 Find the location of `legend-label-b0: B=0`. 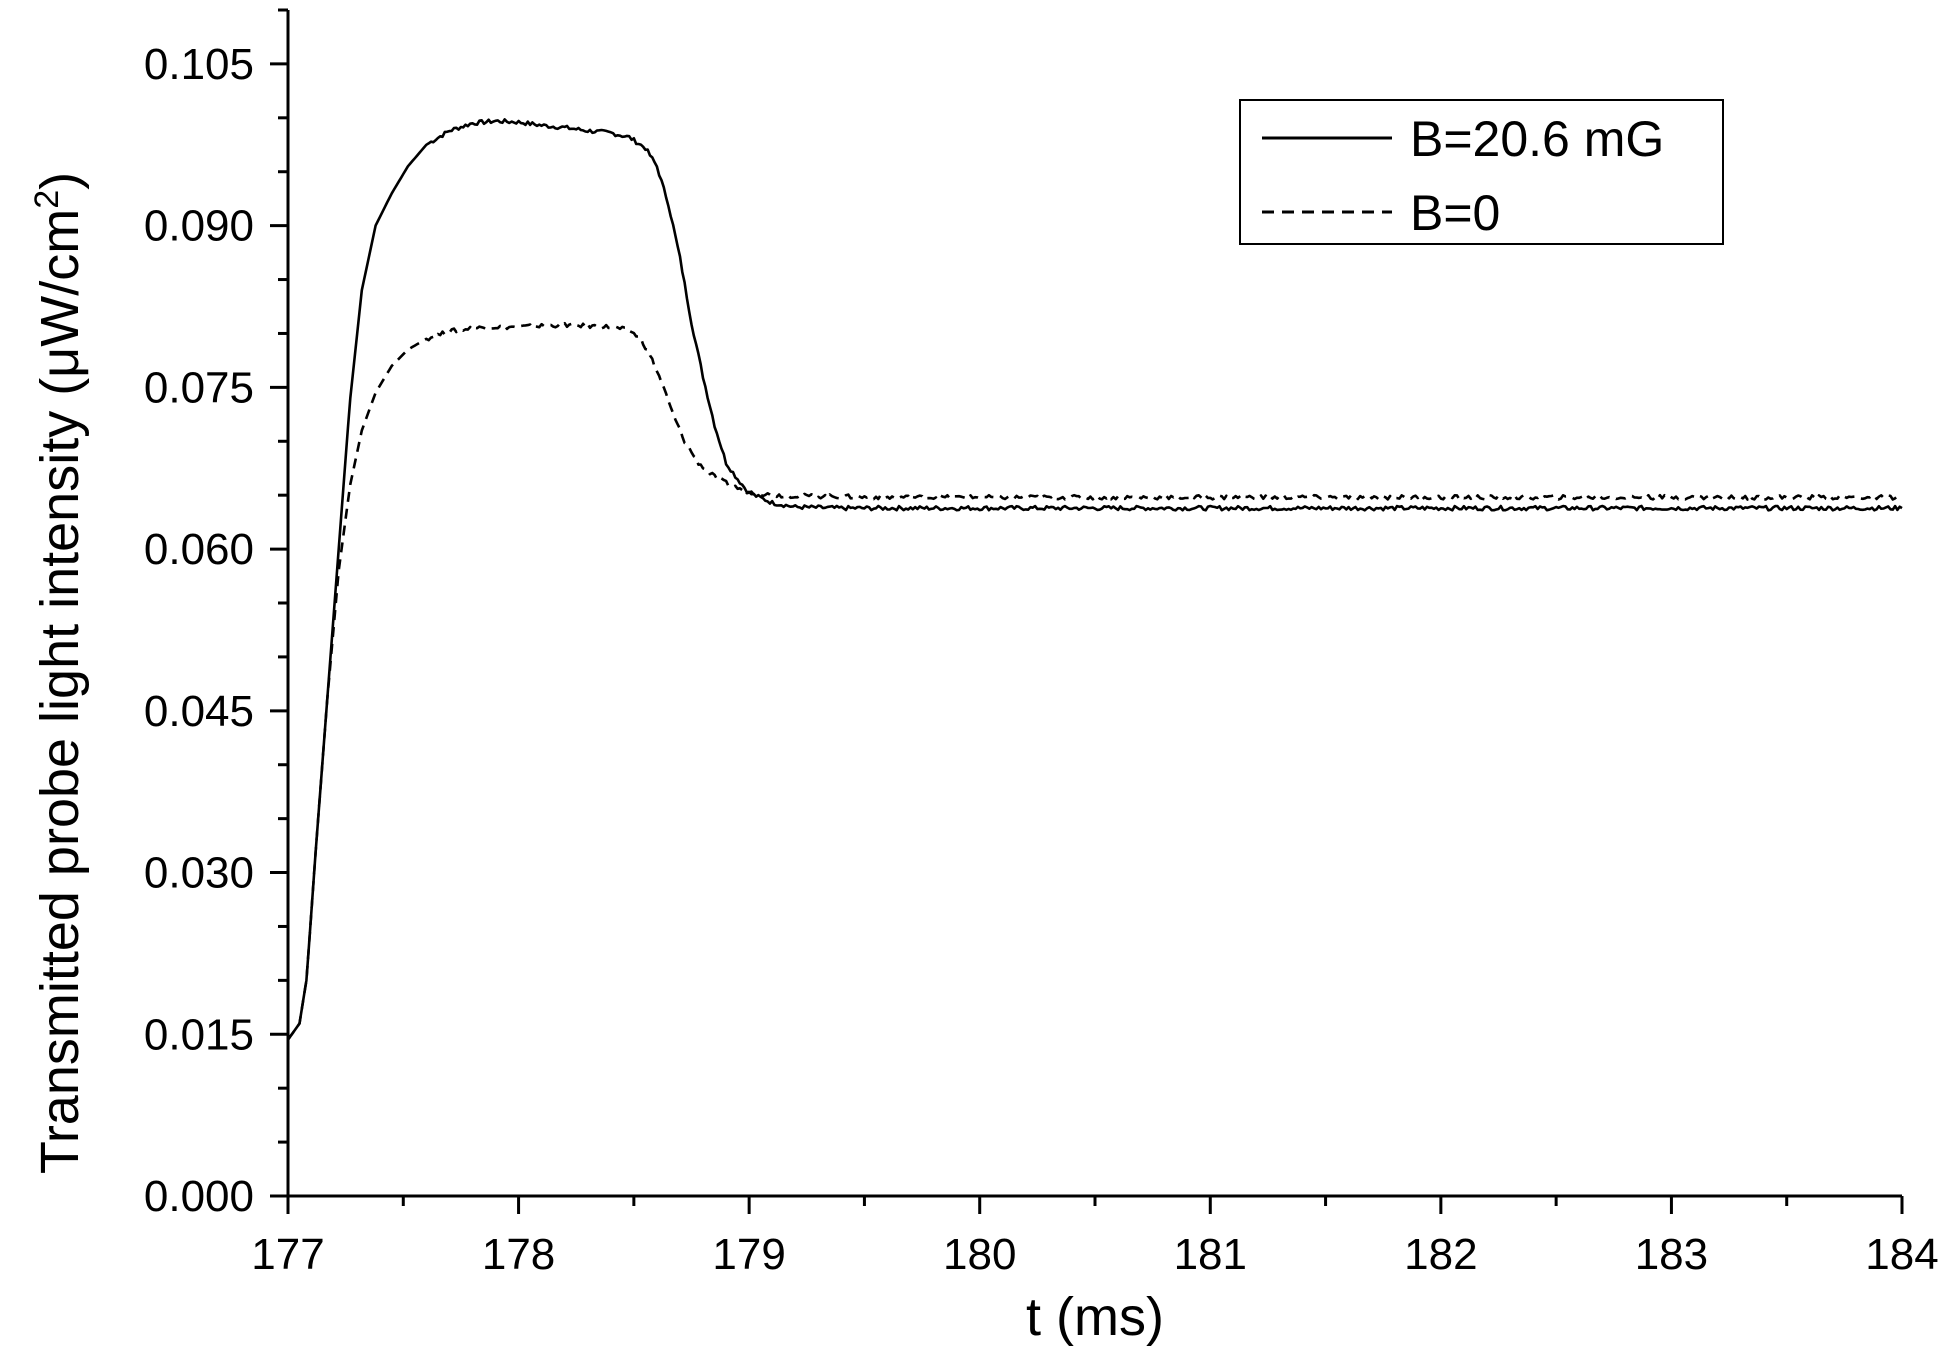

legend-label-b0: B=0 is located at coordinates (1455, 213).